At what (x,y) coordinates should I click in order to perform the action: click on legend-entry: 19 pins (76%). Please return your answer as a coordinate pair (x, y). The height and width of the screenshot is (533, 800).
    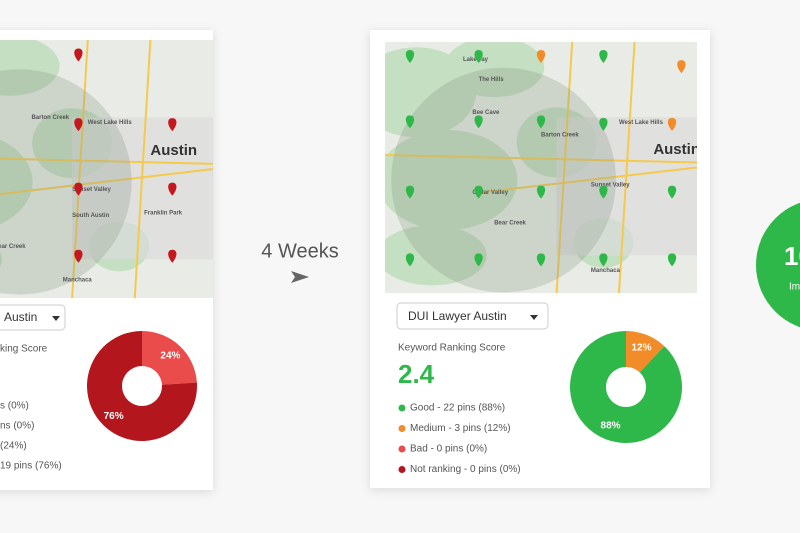
    Looking at the image, I should click on (31, 466).